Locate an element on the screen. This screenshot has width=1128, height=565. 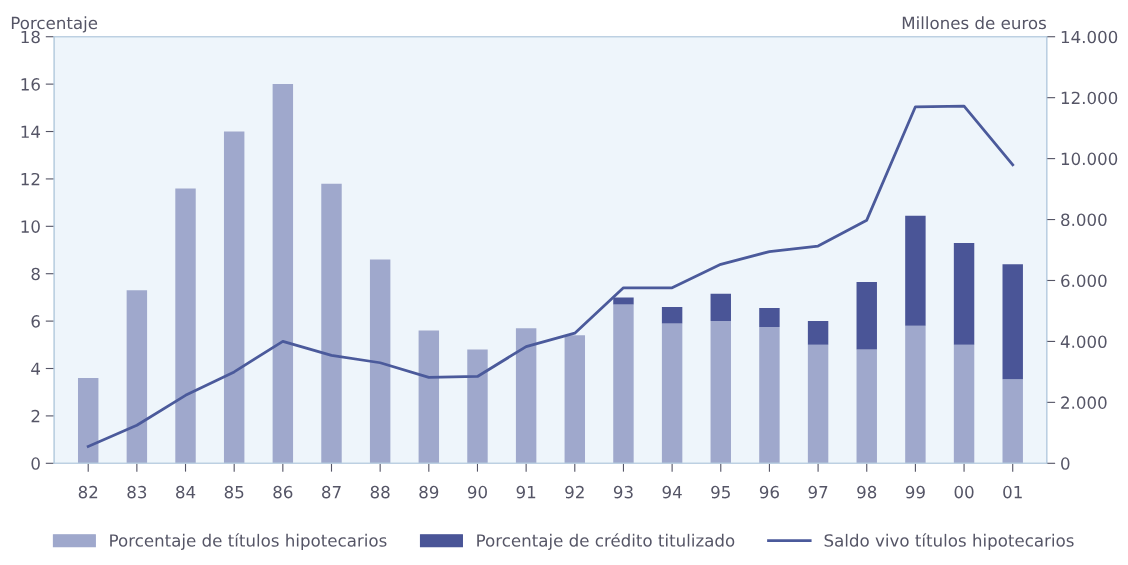
x-tick-label: 91 is located at coordinates (526, 492).